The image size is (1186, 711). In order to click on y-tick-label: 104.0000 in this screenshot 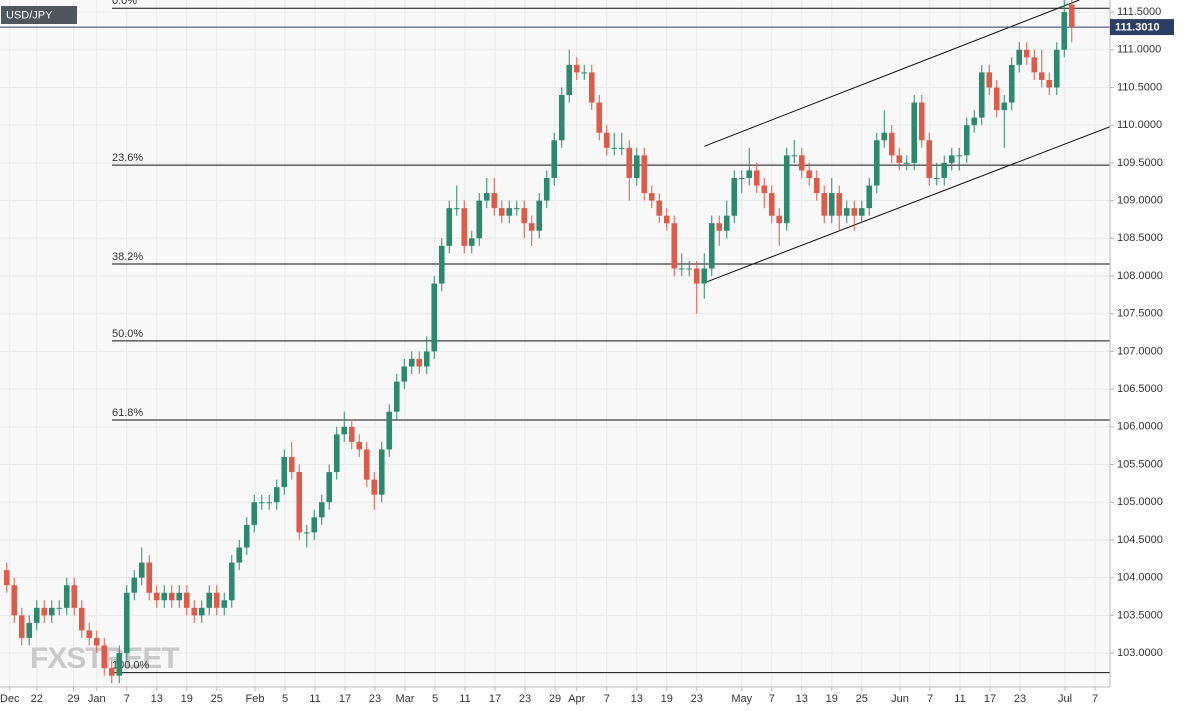, I will do `click(1140, 578)`.